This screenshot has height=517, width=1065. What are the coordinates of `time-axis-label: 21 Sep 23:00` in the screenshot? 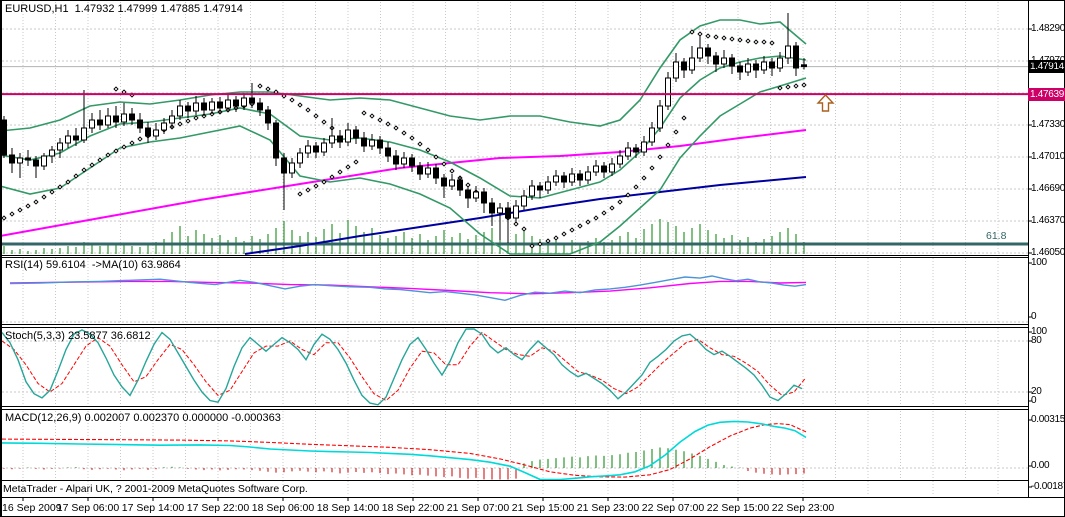 It's located at (608, 508).